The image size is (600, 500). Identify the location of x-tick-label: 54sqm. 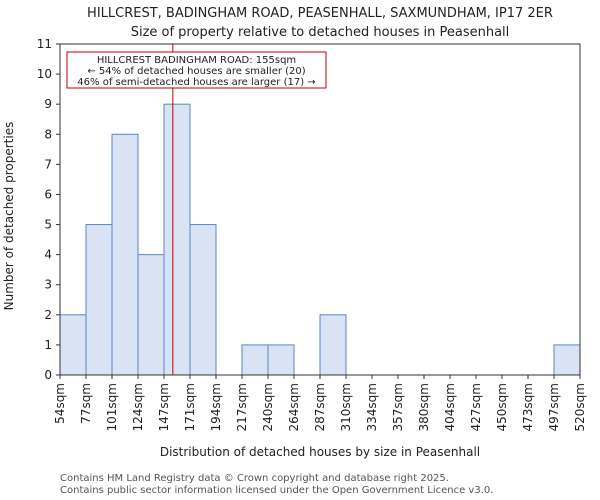
(60, 403).